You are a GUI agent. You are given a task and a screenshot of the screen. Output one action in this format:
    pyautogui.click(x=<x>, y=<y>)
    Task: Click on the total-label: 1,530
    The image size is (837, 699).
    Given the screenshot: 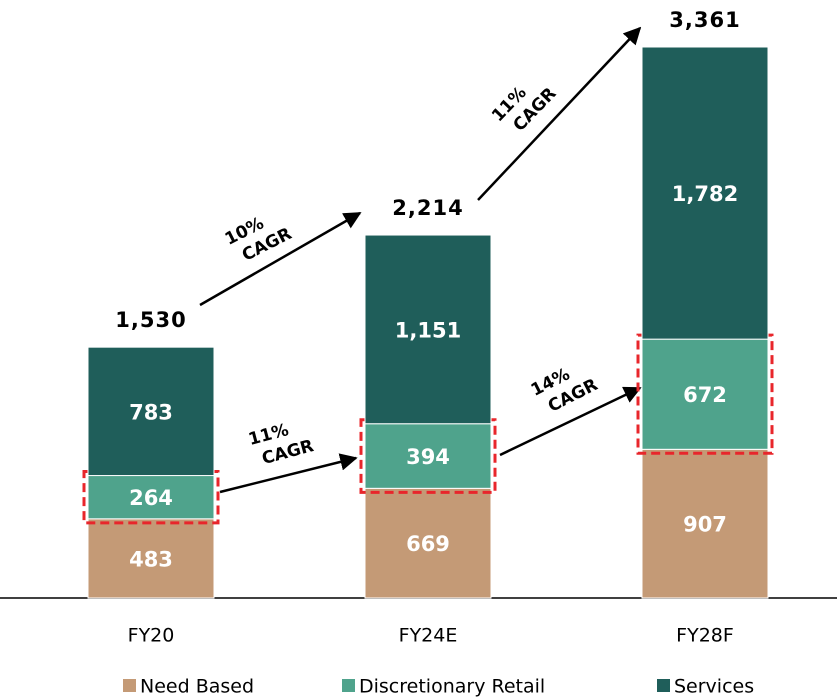 What is the action you would take?
    pyautogui.click(x=150, y=320)
    